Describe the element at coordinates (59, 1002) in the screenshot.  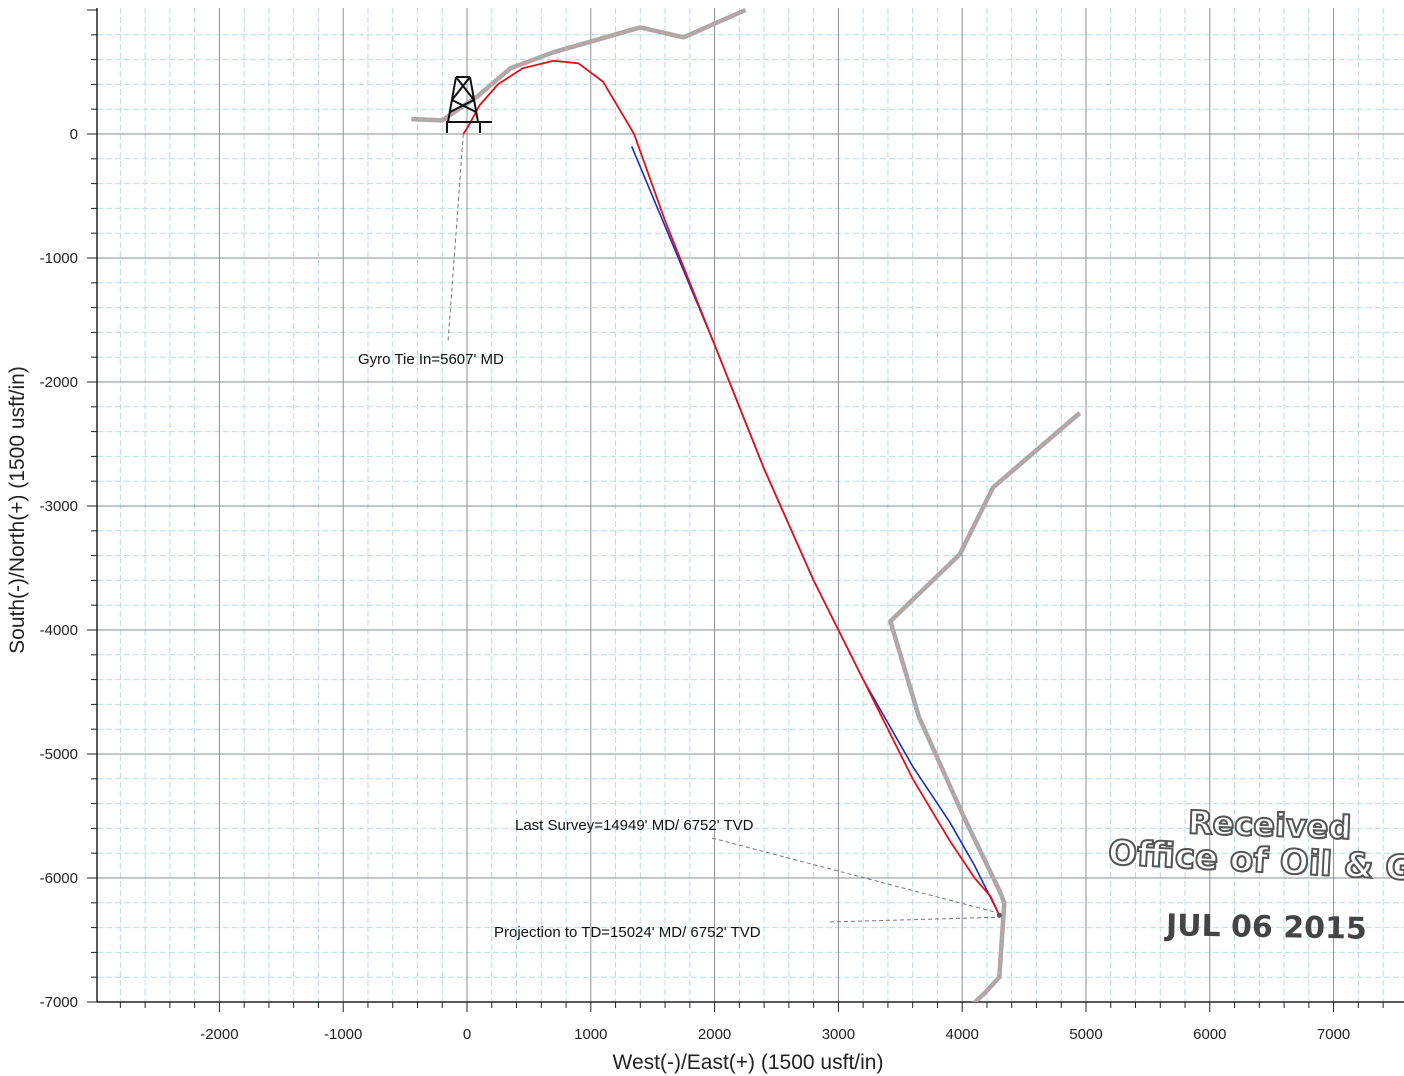
I see `y-tick-label: -7000` at that location.